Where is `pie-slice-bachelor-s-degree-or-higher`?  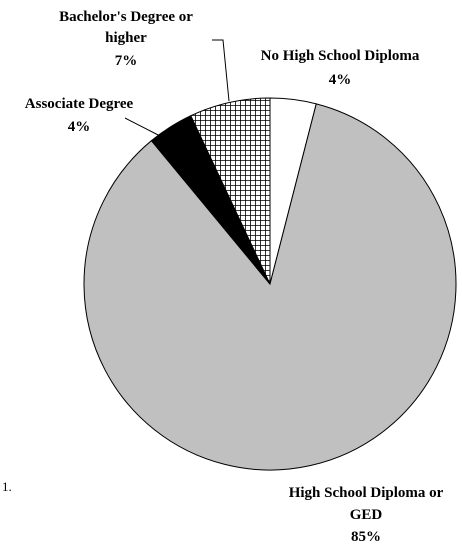
pie-slice-bachelor-s-degree-or-higher is located at coordinates (230, 191).